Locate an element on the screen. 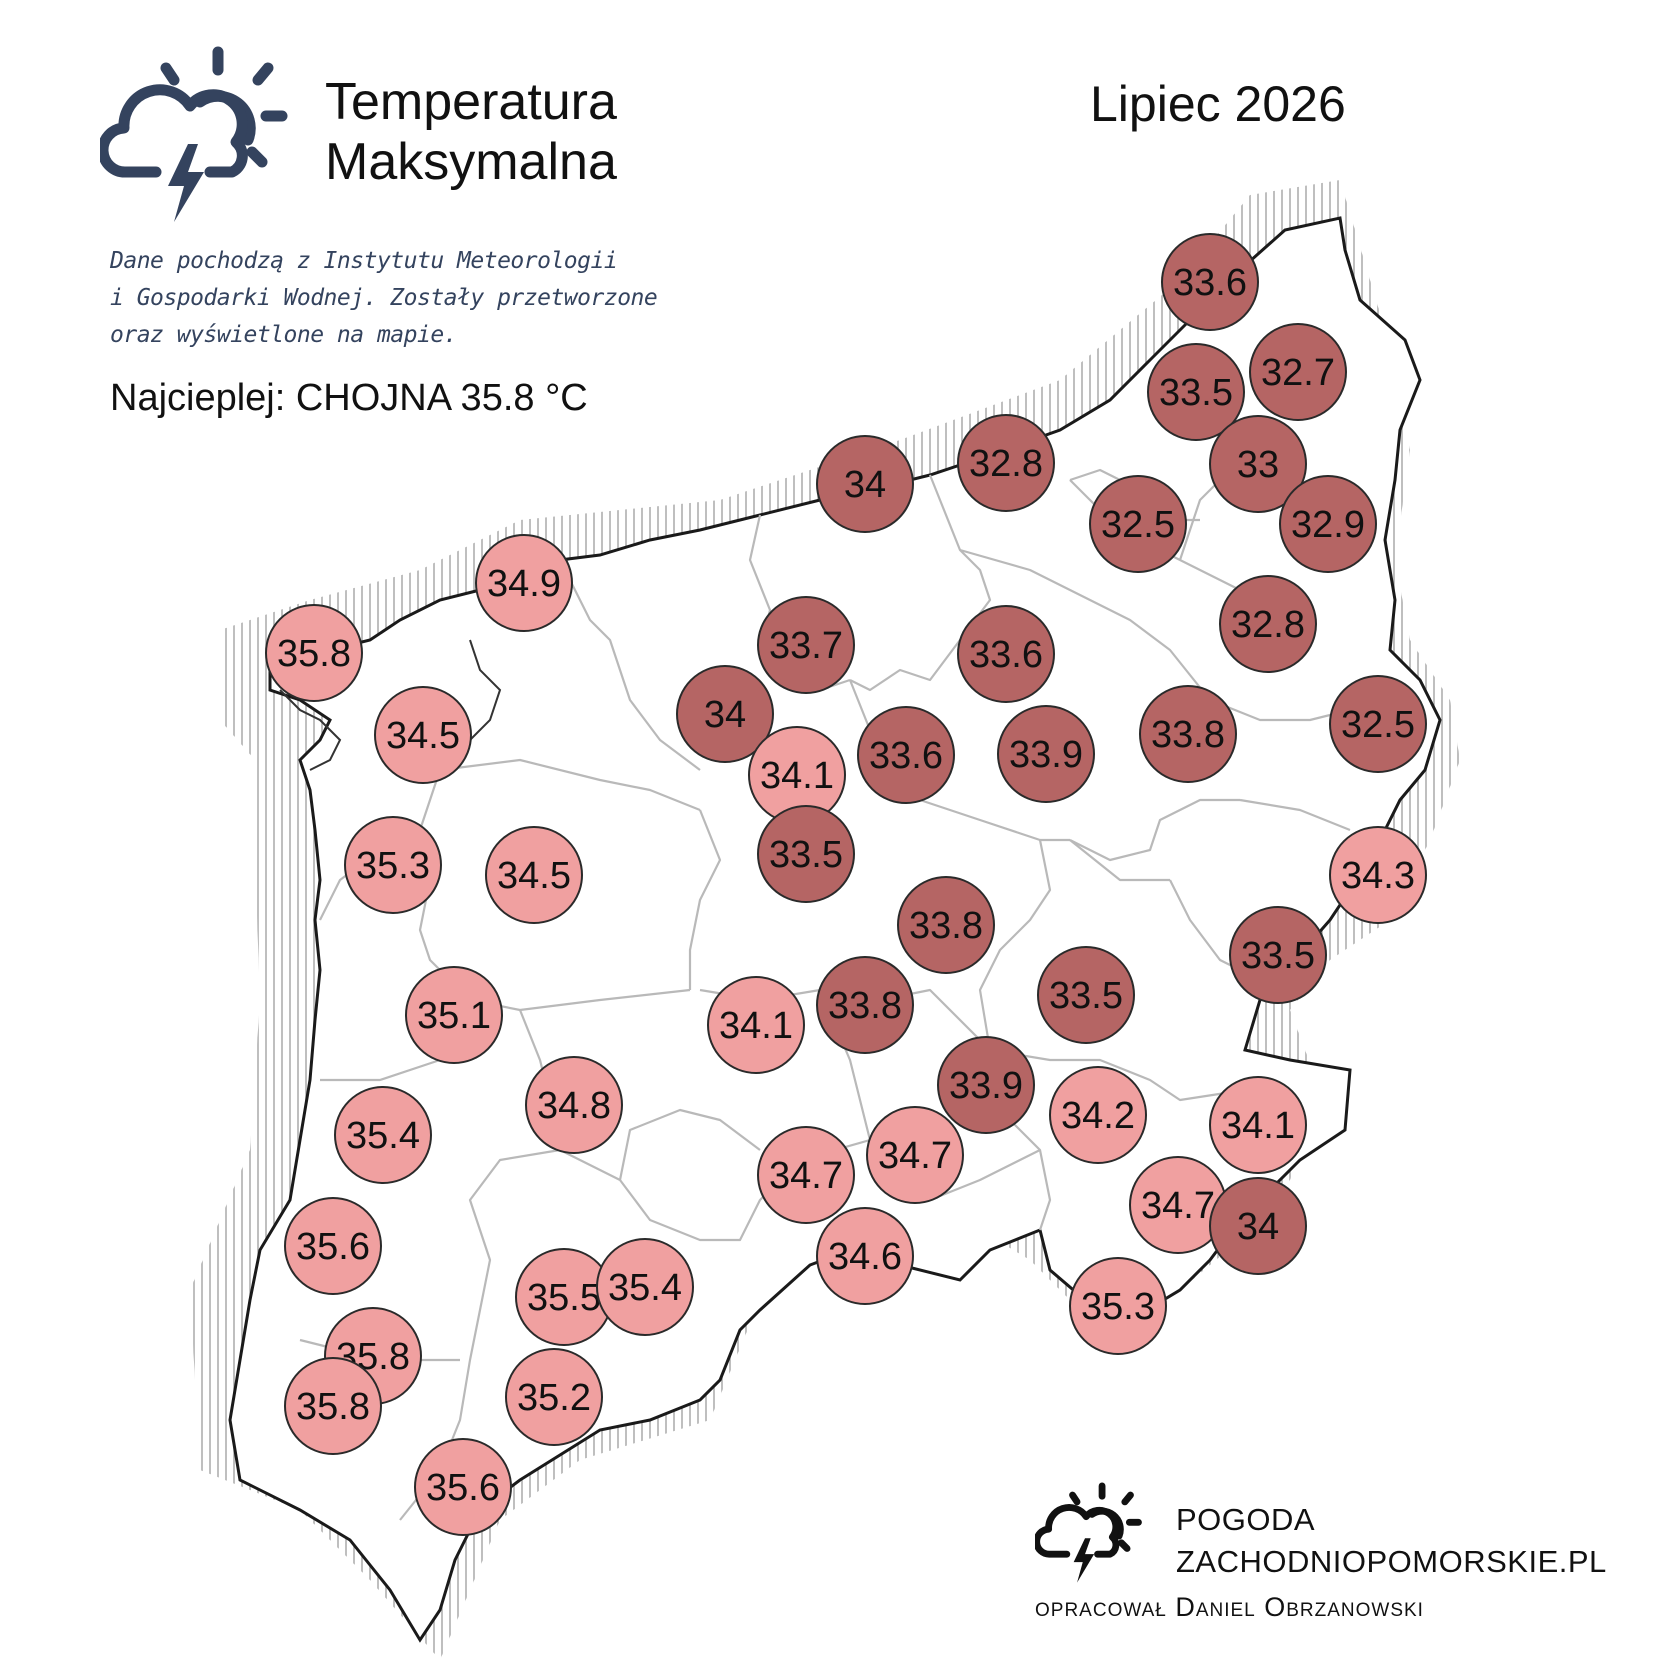 Image resolution: width=1680 pixels, height=1680 pixels. station-marker: 35.5 is located at coordinates (564, 1297).